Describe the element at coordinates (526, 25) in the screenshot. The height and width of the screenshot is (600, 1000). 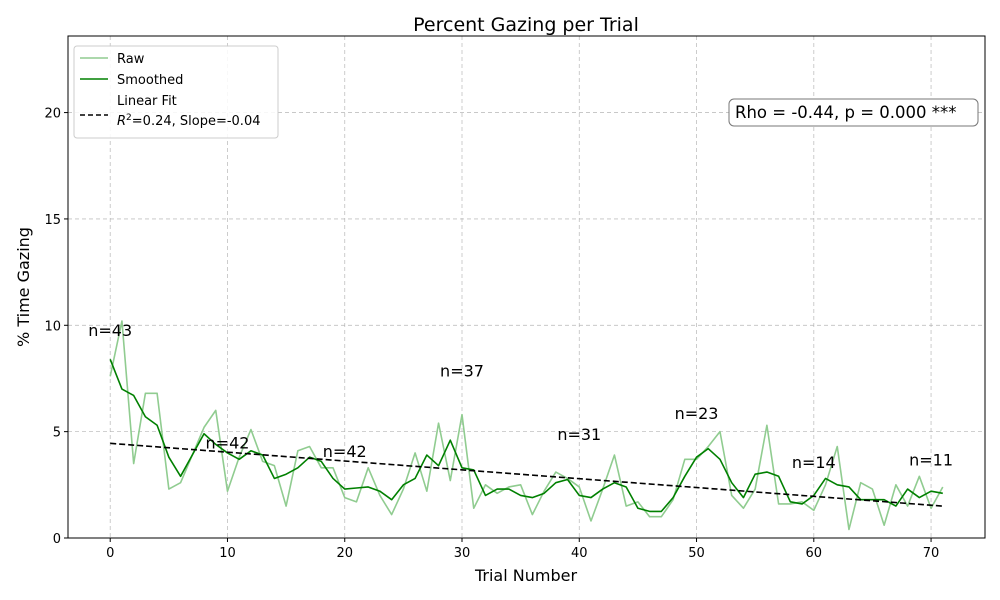
I see `chart-title: Percent Gazing per Trial` at that location.